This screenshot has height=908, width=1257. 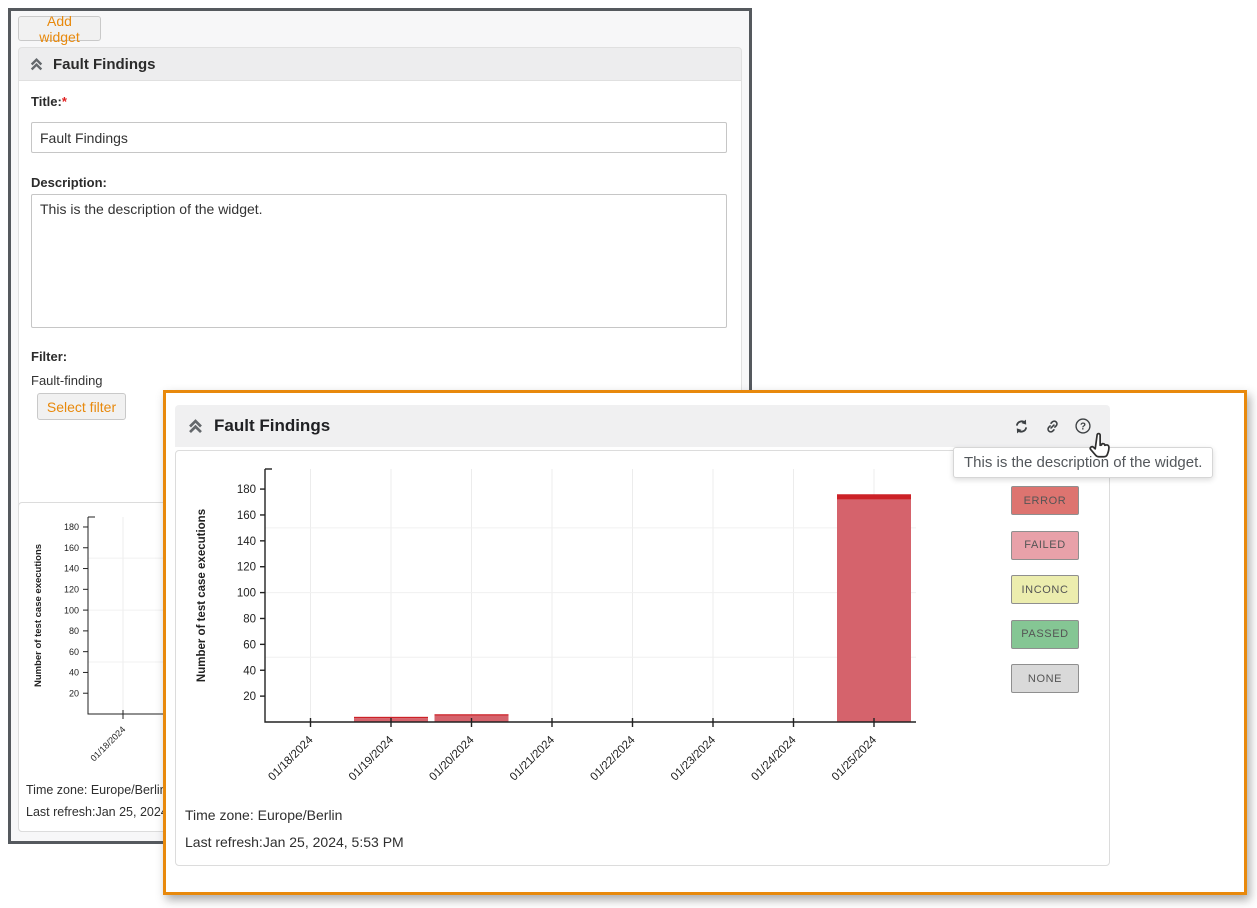 I want to click on link-icon, so click(x=1052, y=426).